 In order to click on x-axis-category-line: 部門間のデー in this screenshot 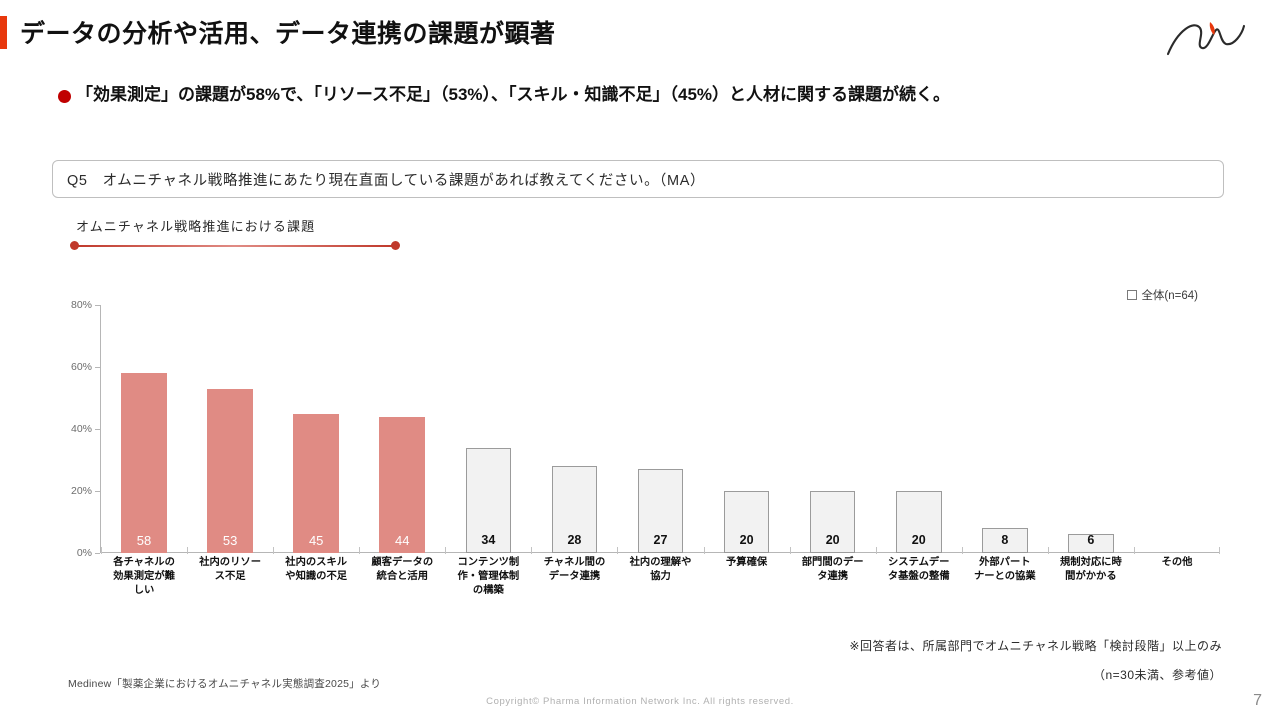, I will do `click(832, 562)`.